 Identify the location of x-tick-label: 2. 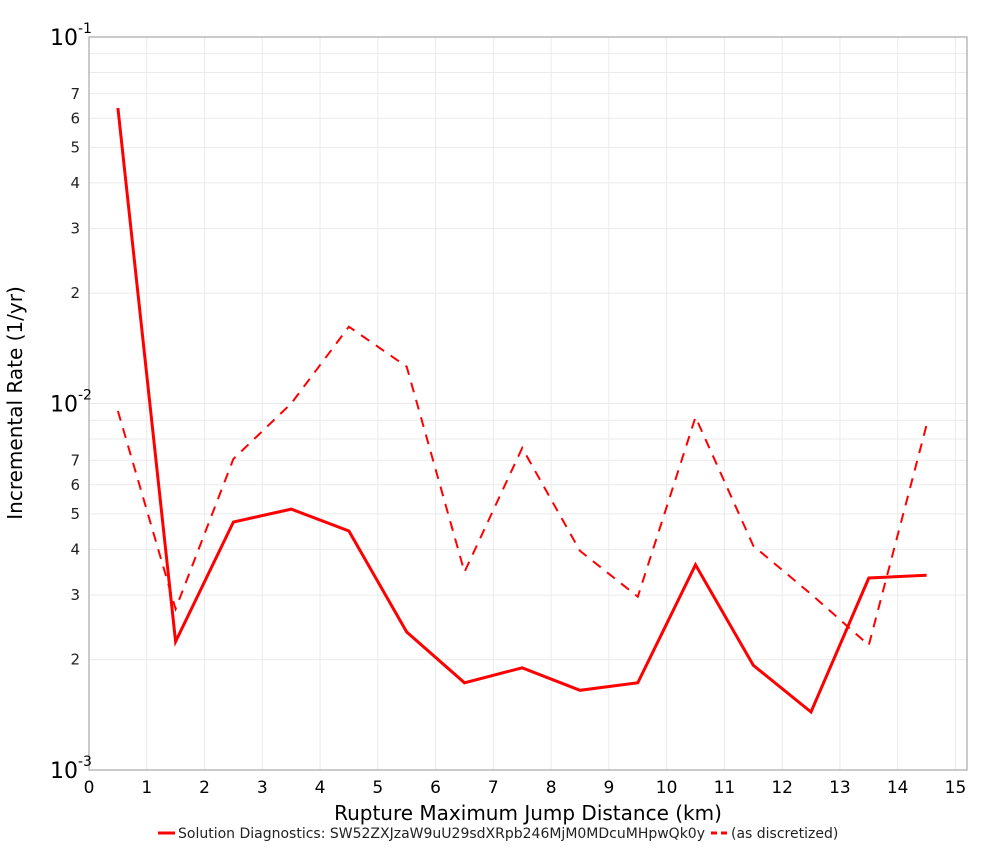
(204, 788).